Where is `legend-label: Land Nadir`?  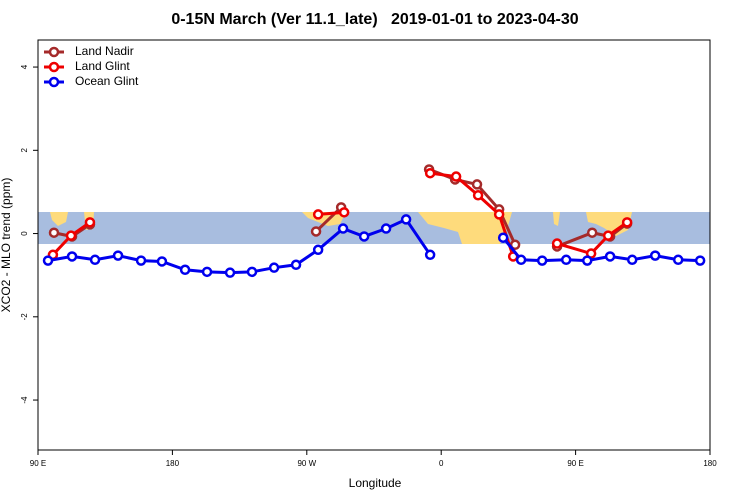
legend-label: Land Nadir is located at coordinates (104, 51).